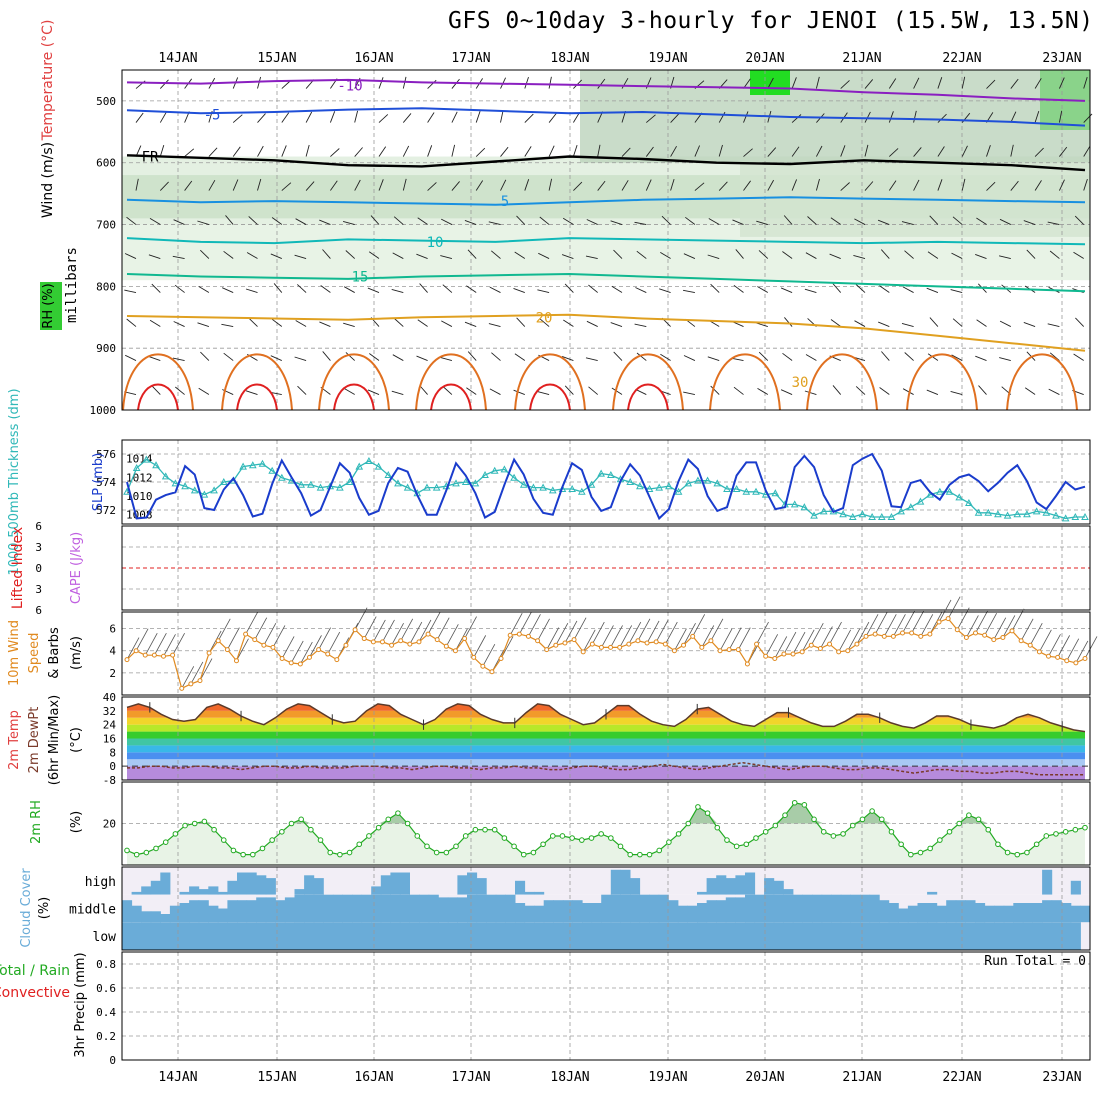  I want to click on rh2m-line, so click(606, 829).